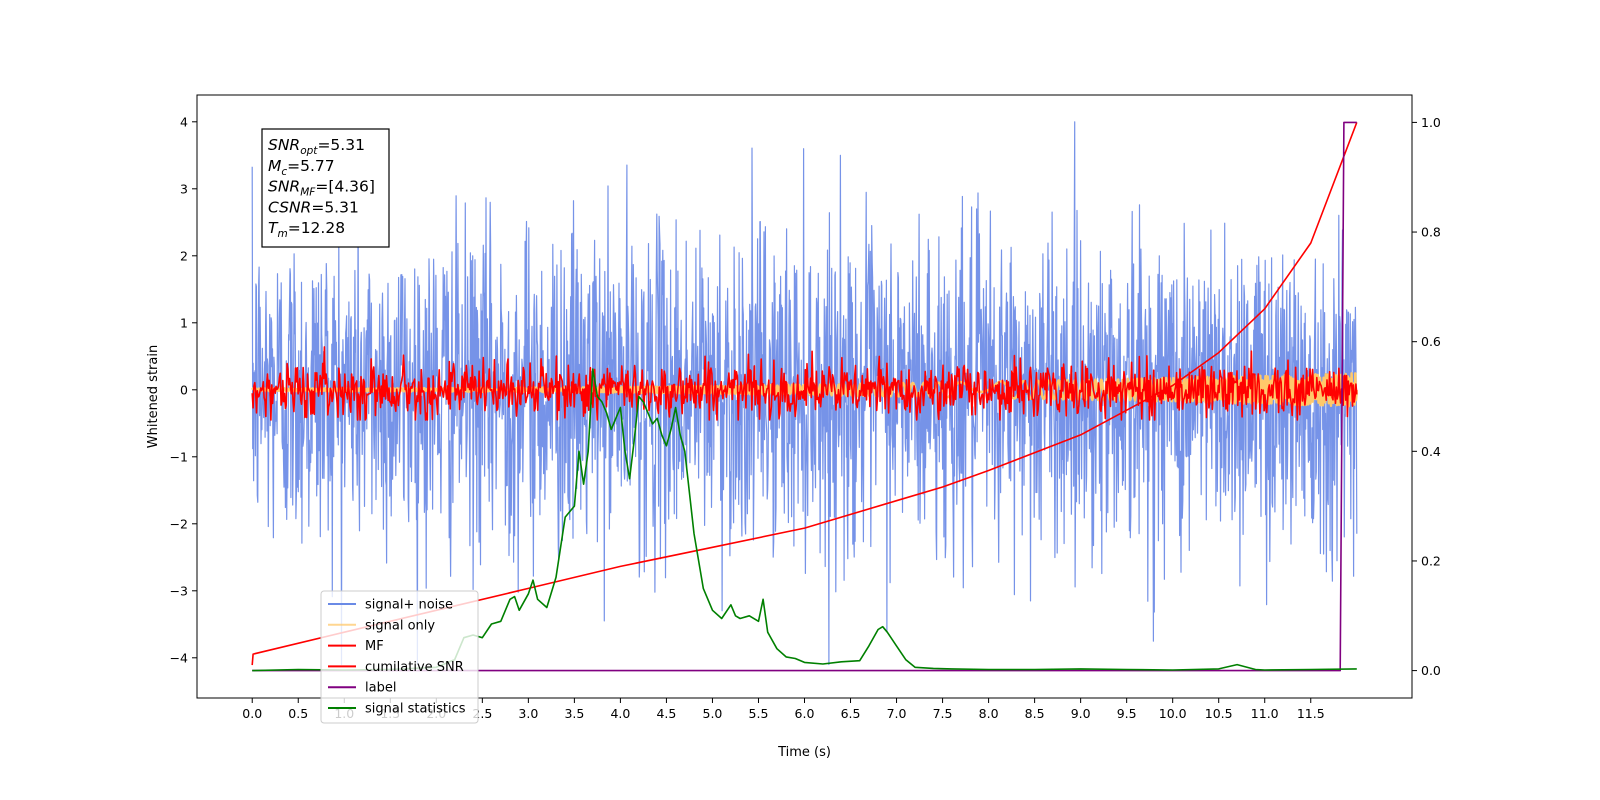 The width and height of the screenshot is (1600, 800). Describe the element at coordinates (345, 187) in the screenshot. I see `annotation-value: =[4.36]` at that location.